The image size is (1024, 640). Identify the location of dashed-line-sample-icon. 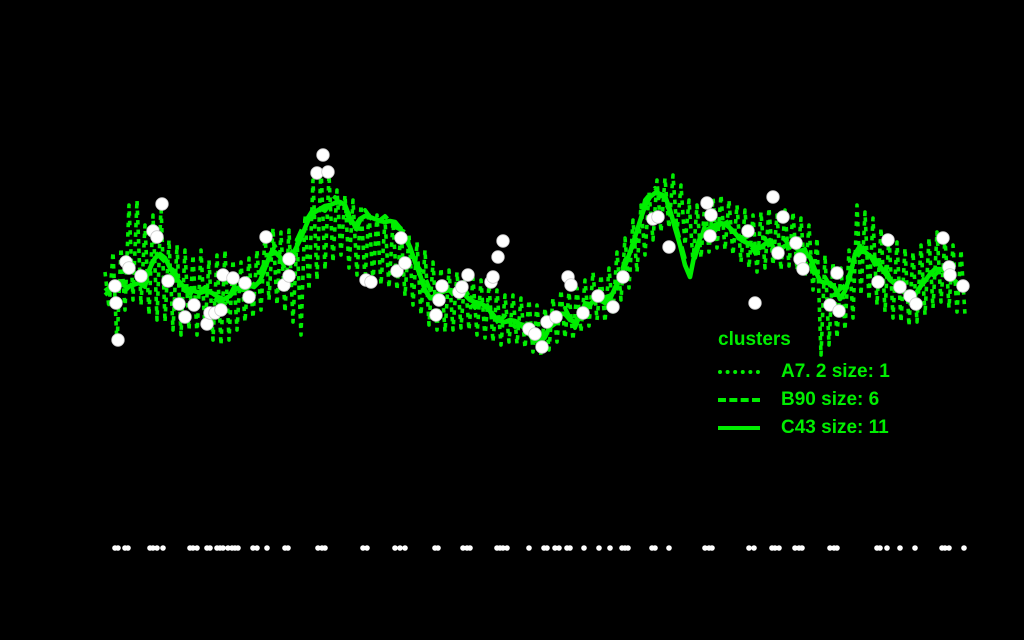
(739, 400).